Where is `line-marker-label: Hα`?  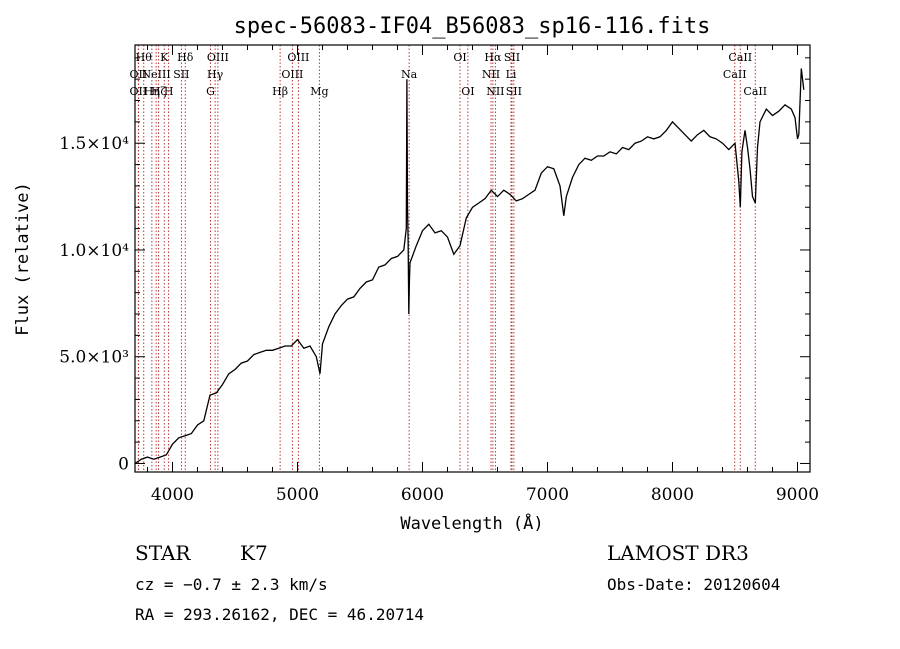 line-marker-label: Hα is located at coordinates (493, 57).